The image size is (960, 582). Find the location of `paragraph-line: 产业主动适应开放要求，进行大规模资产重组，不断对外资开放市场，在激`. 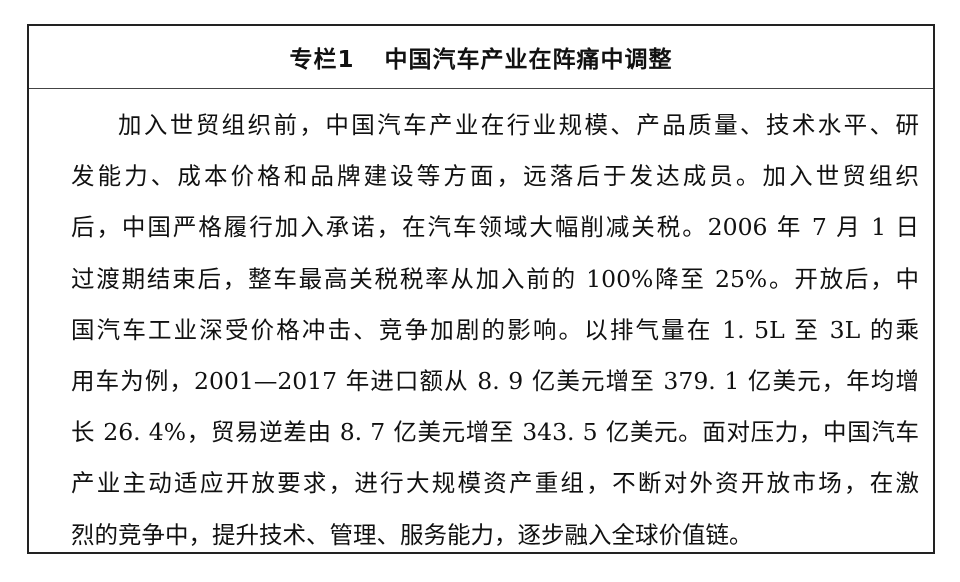

paragraph-line: 产业主动适应开放要求，进行大规模资产重组，不断对外资开放市场，在激 is located at coordinates (495, 483).